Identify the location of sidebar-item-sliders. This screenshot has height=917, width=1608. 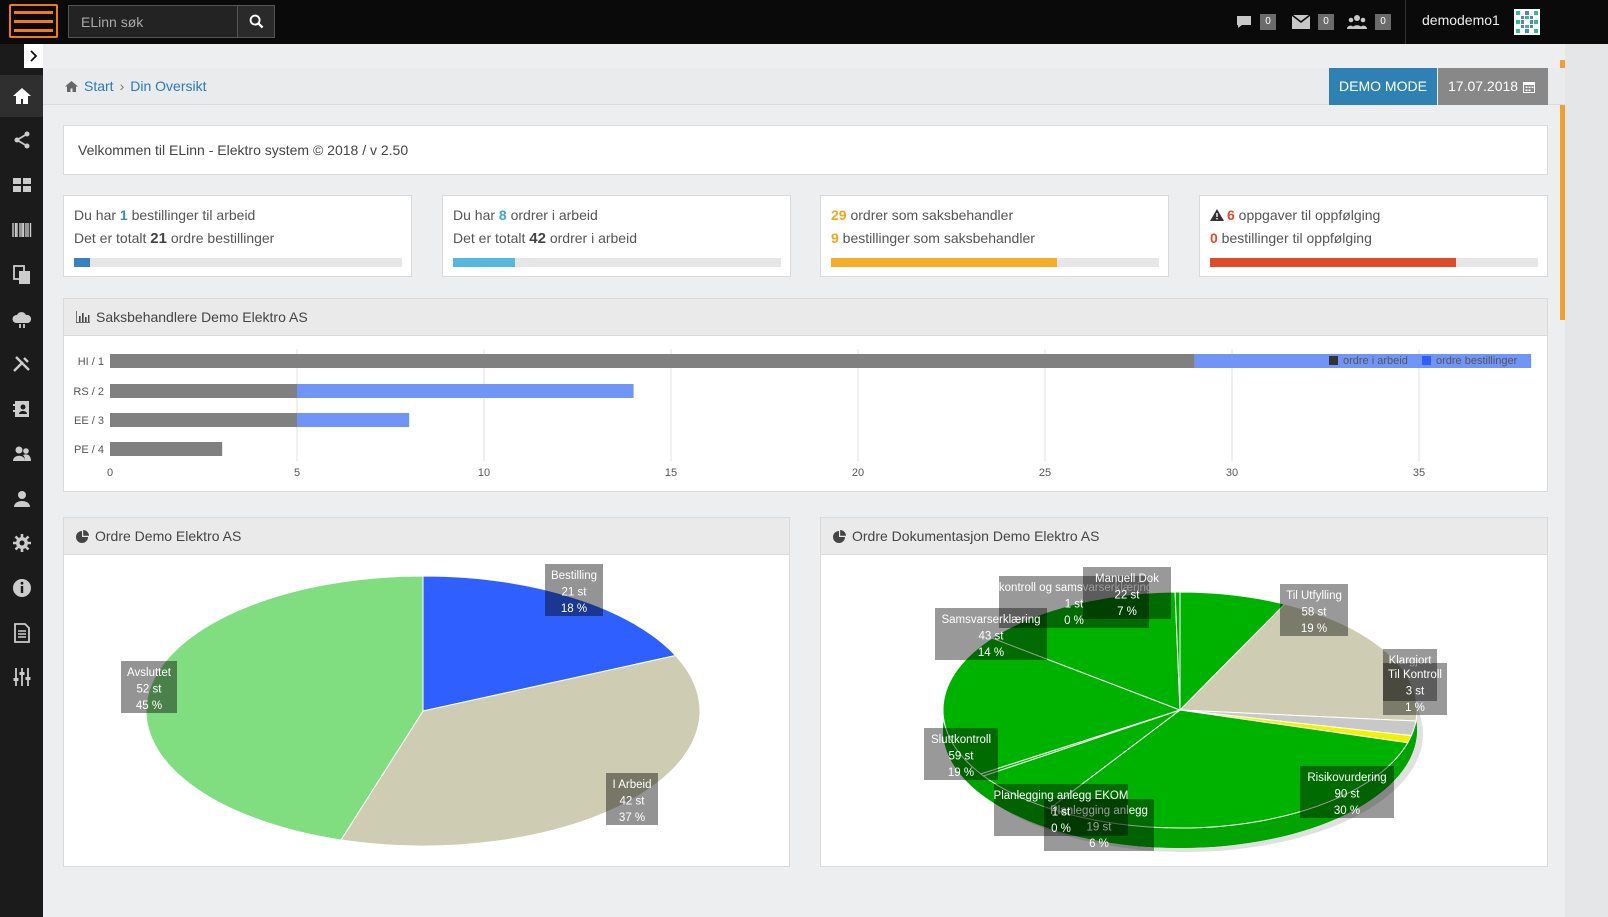
(21, 677).